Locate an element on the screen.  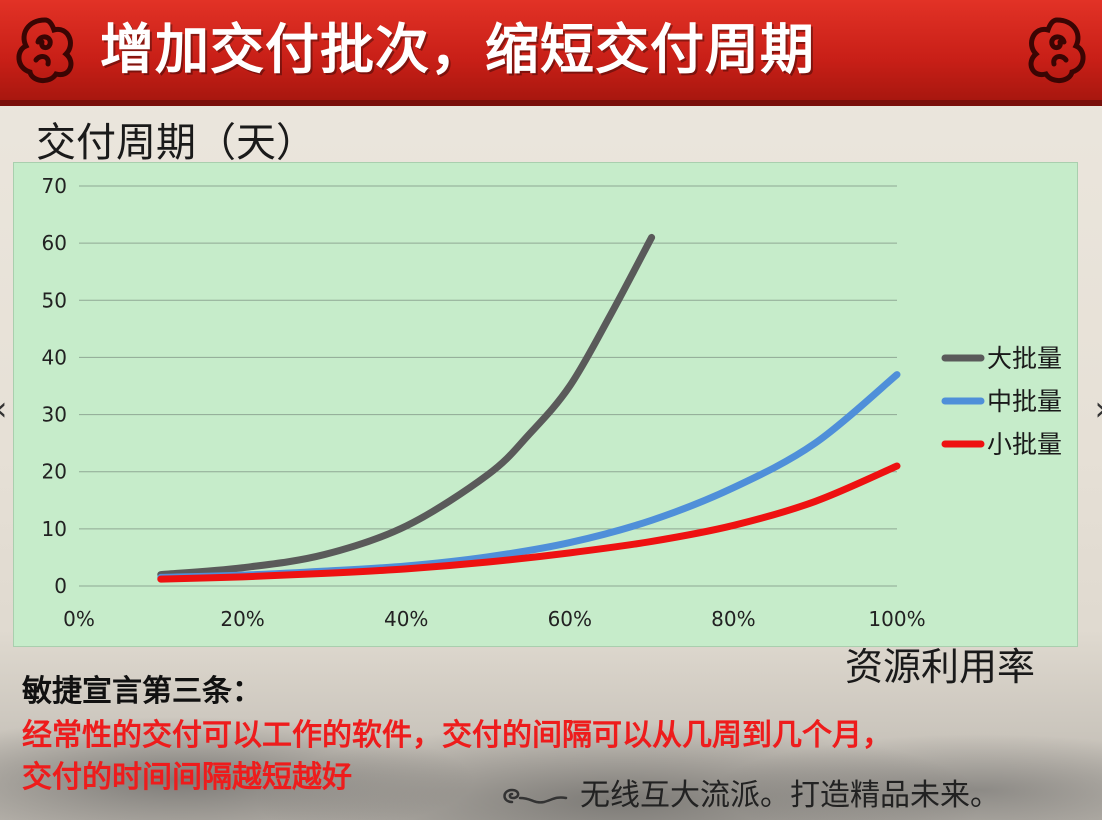
footer-slogan-text: 无线互大流派。打造精品未来。 is located at coordinates (790, 795).